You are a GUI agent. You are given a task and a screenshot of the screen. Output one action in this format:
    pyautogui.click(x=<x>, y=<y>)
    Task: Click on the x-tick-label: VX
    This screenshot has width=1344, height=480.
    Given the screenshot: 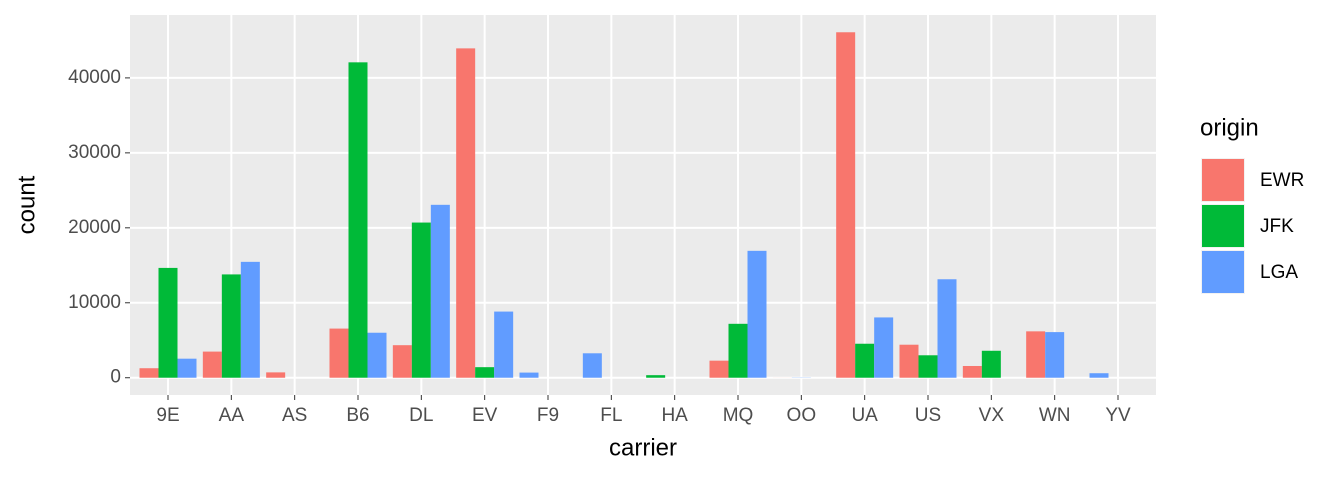 What is the action you would take?
    pyautogui.click(x=992, y=415)
    